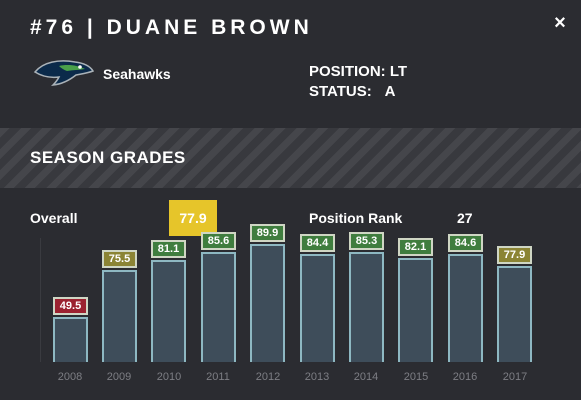 The width and height of the screenshot is (581, 400). Describe the element at coordinates (317, 308) in the screenshot. I see `season-bar-2013` at that location.